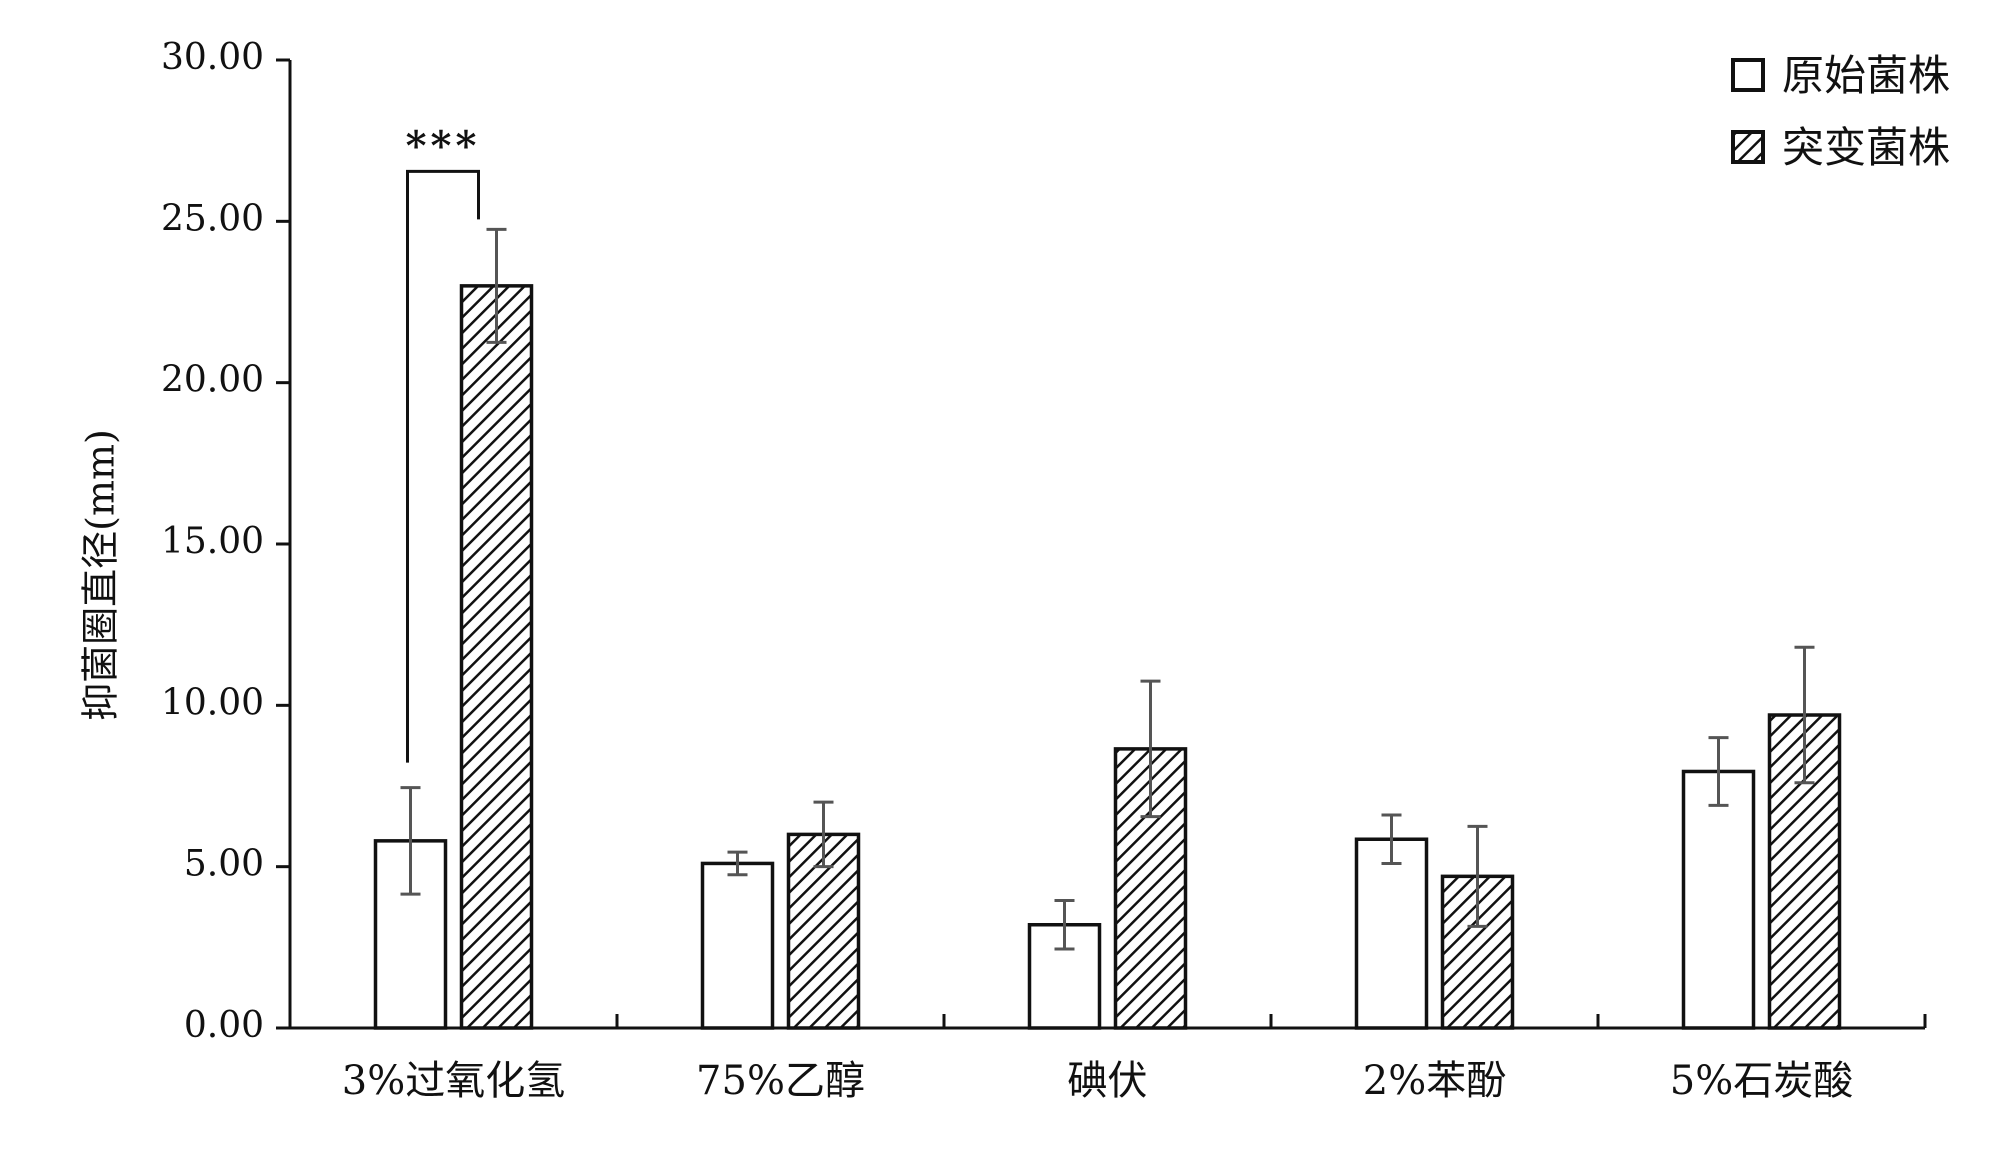 The width and height of the screenshot is (2000, 1154). Describe the element at coordinates (1108, 1081) in the screenshot. I see `x-tick-label: 碘伏` at that location.